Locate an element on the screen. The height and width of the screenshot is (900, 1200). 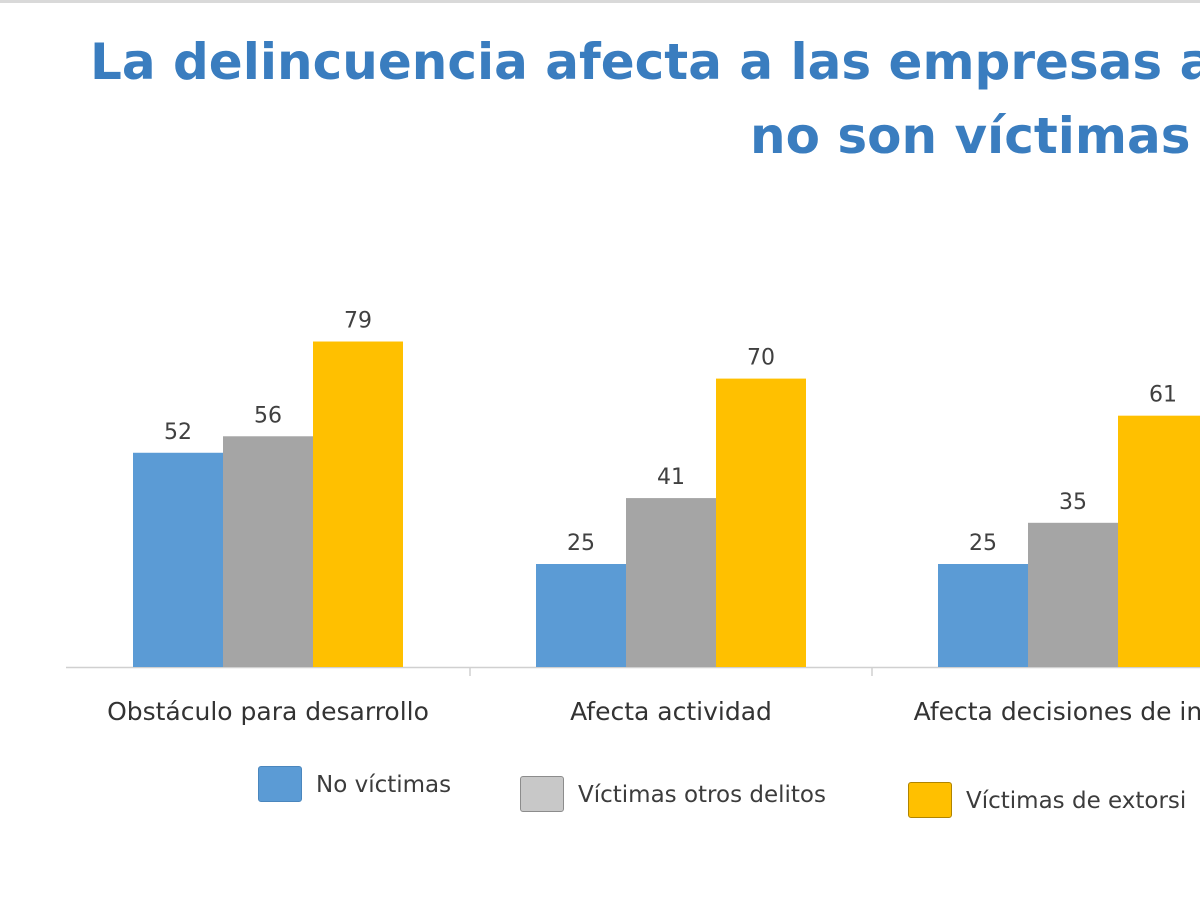
data-label-actividad-series-3: 70 is located at coordinates (761, 358).